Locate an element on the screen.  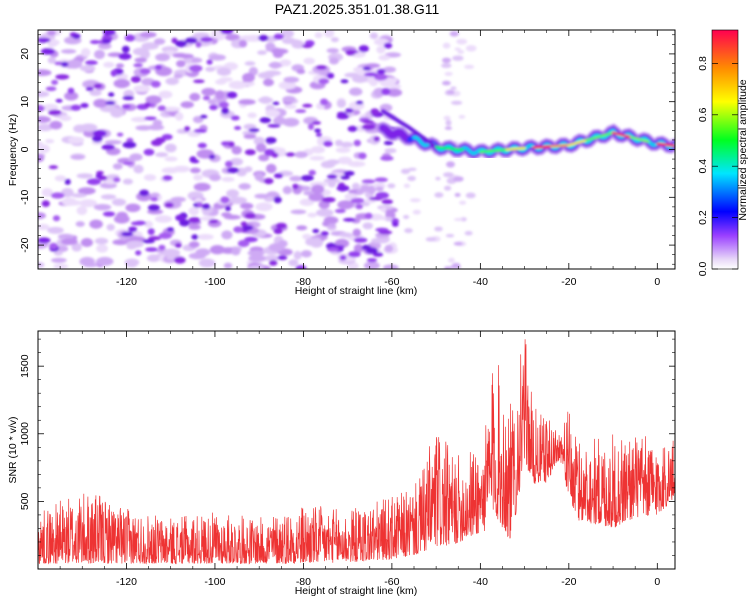
spectrogram-ytick-label: 20 is located at coordinates (25, 54).